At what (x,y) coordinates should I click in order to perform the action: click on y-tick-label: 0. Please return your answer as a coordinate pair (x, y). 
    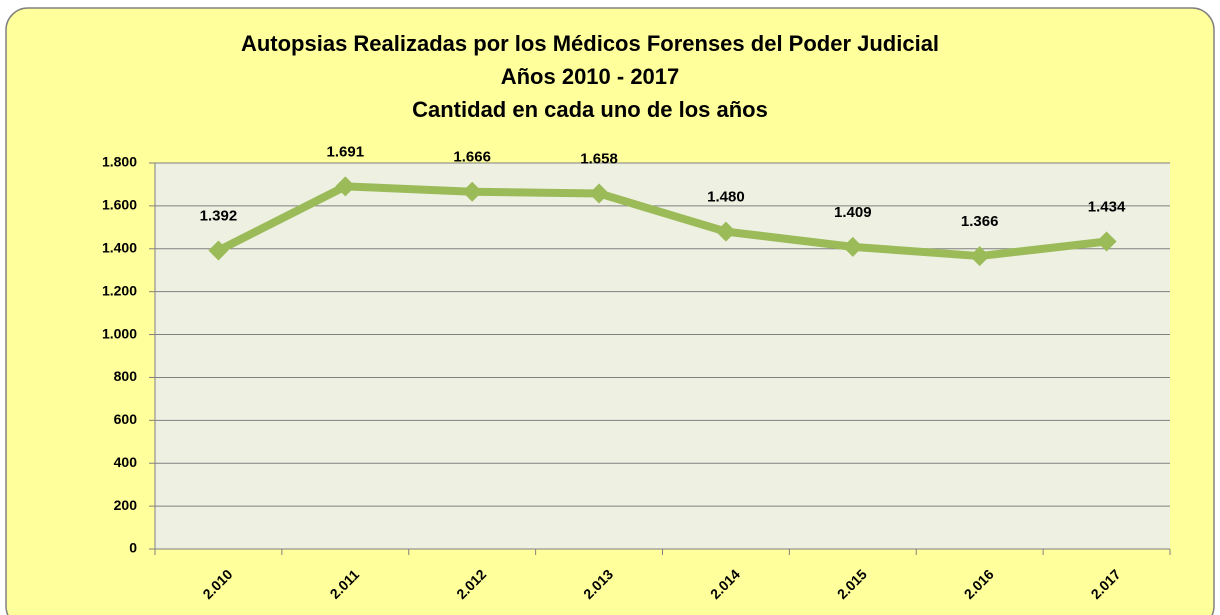
    Looking at the image, I should click on (133, 548).